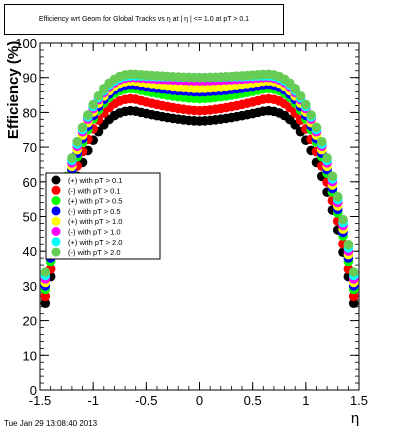 The image size is (400, 433). I want to click on x-tick-label: 1, so click(305, 400).